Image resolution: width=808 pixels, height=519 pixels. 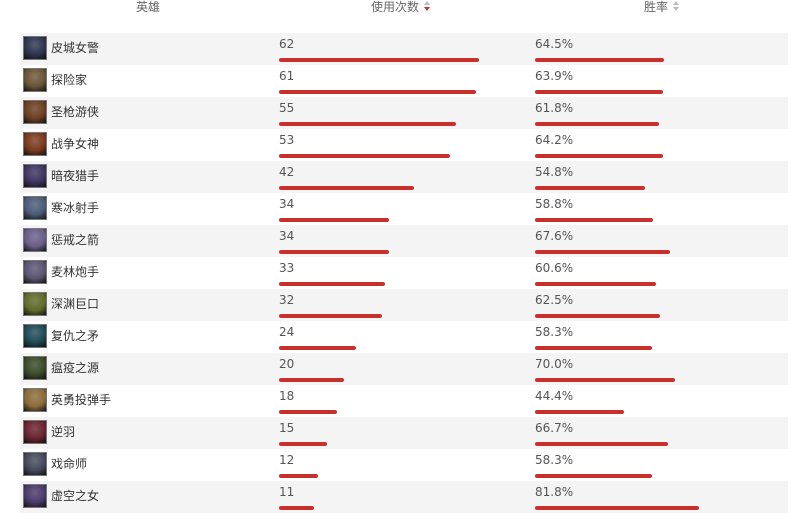 What do you see at coordinates (404, 81) in the screenshot?
I see `table-row: 探险家 61 63.9%` at bounding box center [404, 81].